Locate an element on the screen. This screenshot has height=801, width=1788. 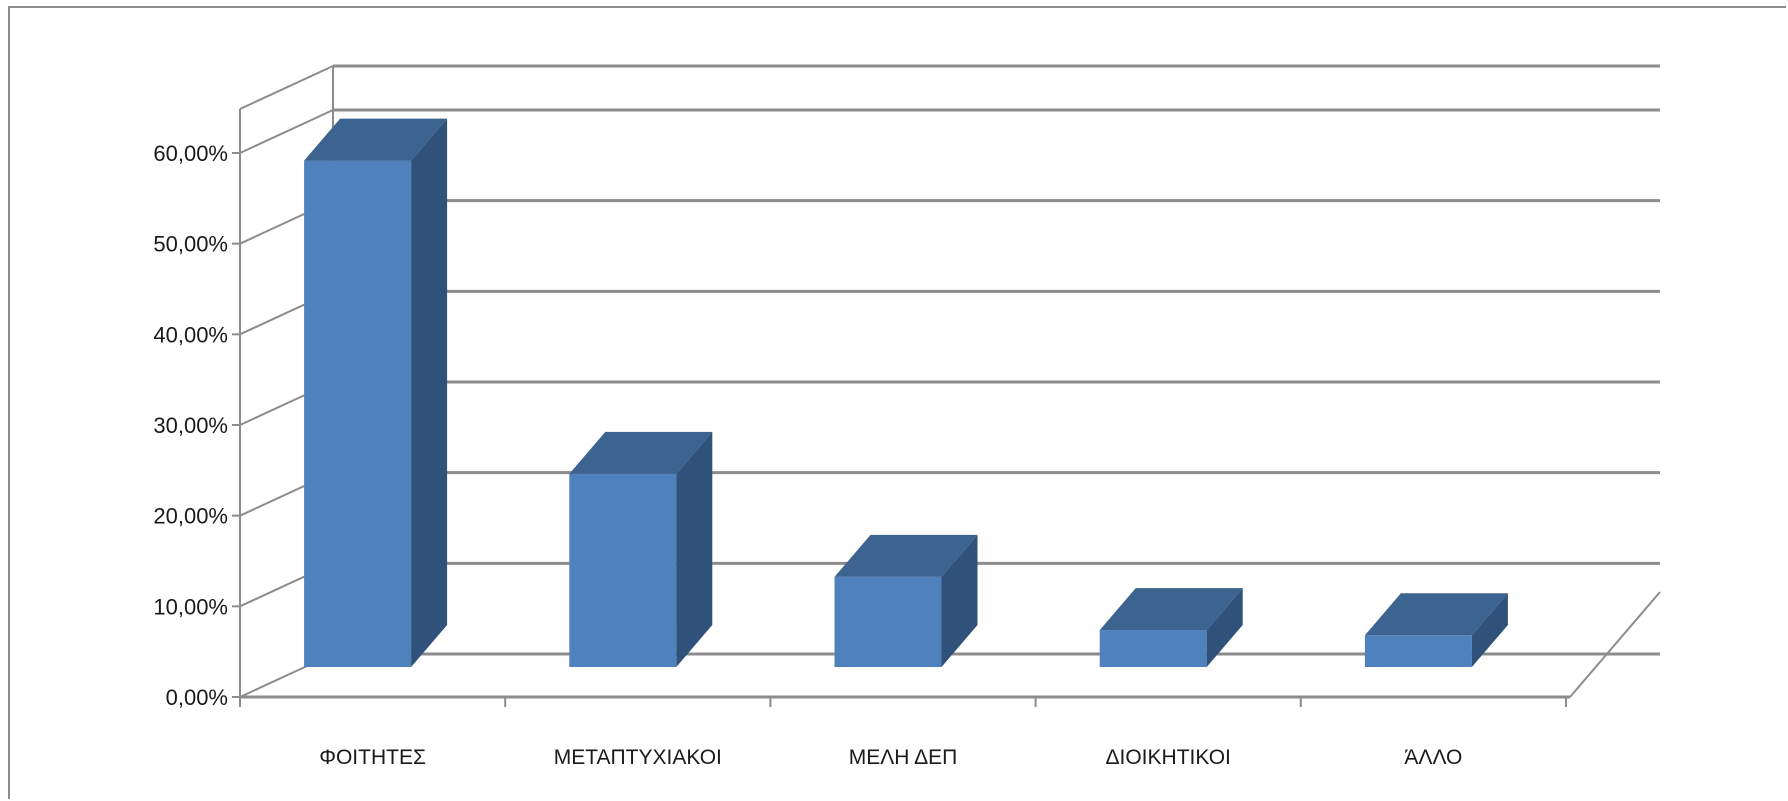
y-tick-label: 10,00% is located at coordinates (190, 606).